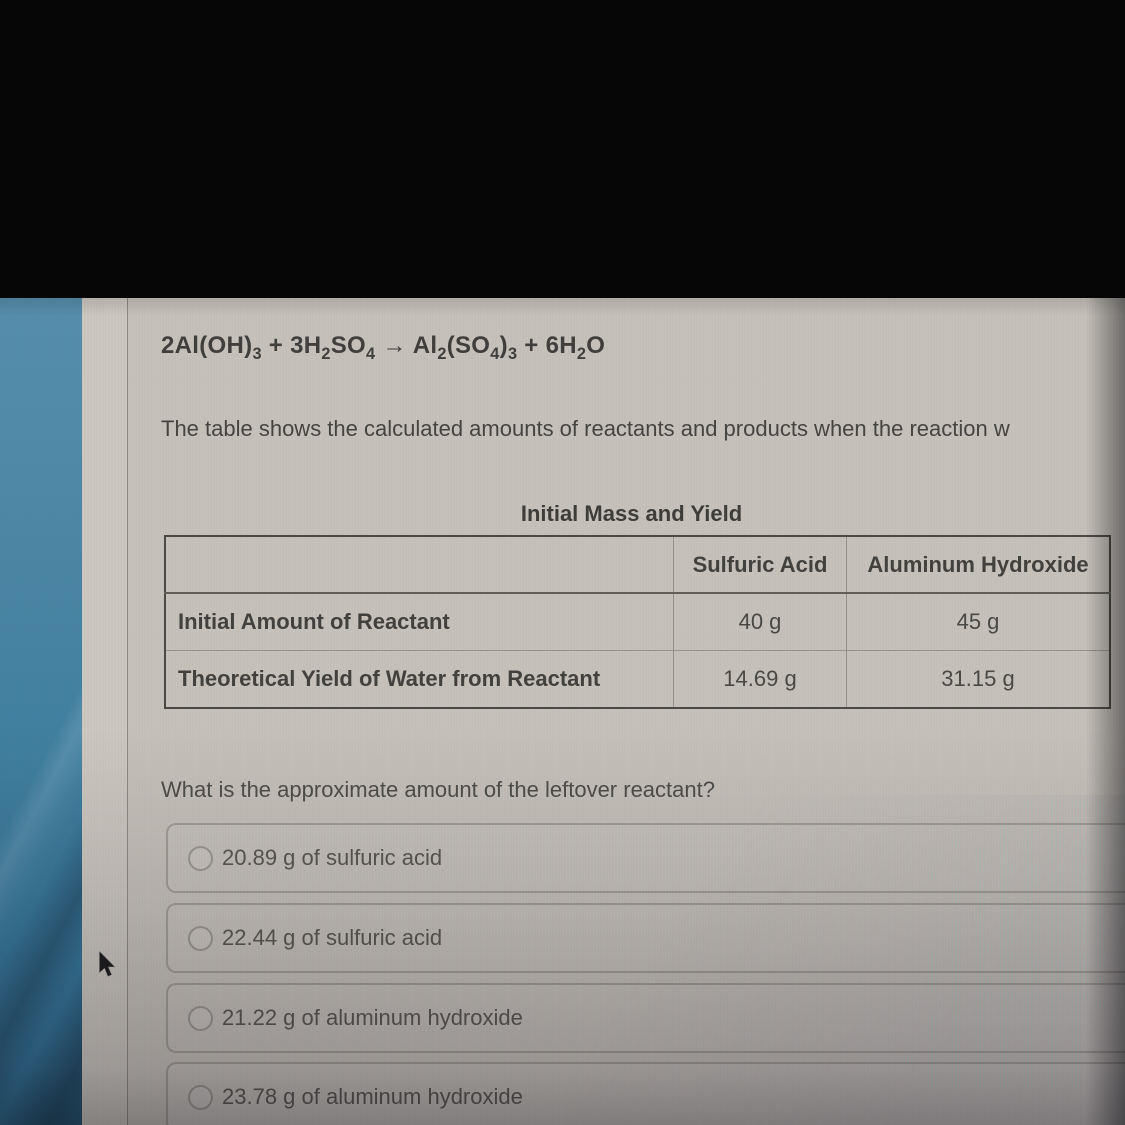 The width and height of the screenshot is (1125, 1125). I want to click on chemical-equation: 2Al(OH)3 + 3H2SO4 → Al2(SO4)3 + 6H2O, so click(383, 347).